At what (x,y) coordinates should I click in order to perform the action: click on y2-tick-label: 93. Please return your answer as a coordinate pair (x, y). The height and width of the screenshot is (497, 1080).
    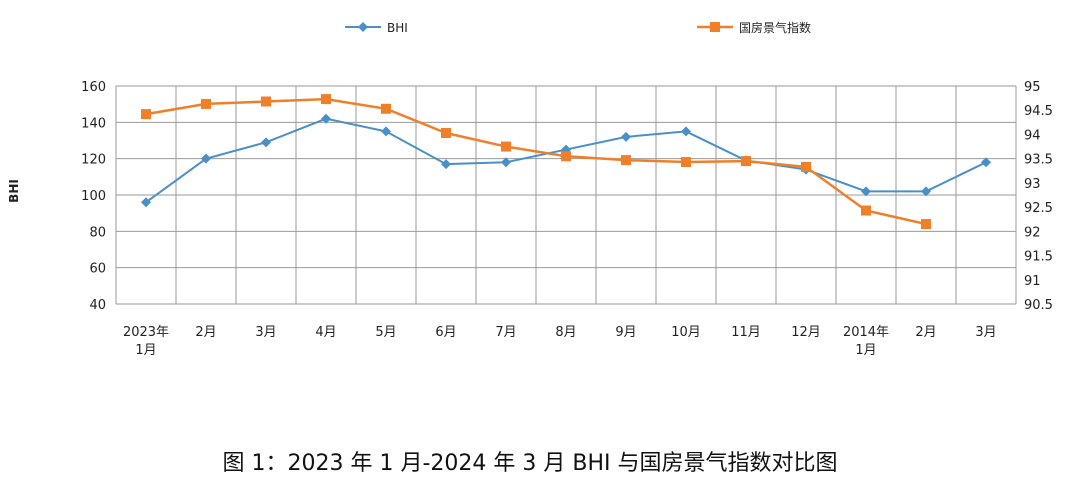
    Looking at the image, I should click on (1032, 184).